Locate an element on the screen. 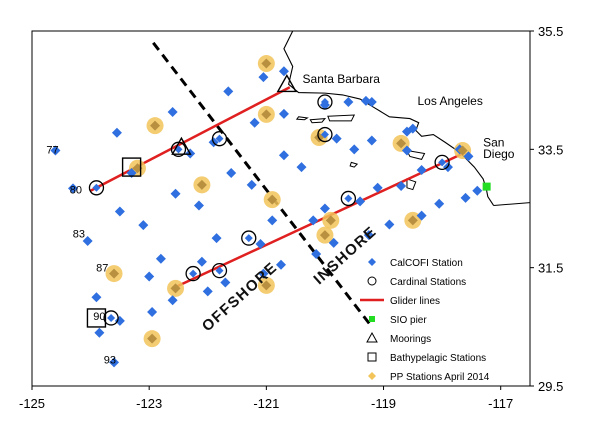 Image resolution: width=600 pixels, height=448 pixels. legend-label-sio: SIO pier is located at coordinates (408, 320).